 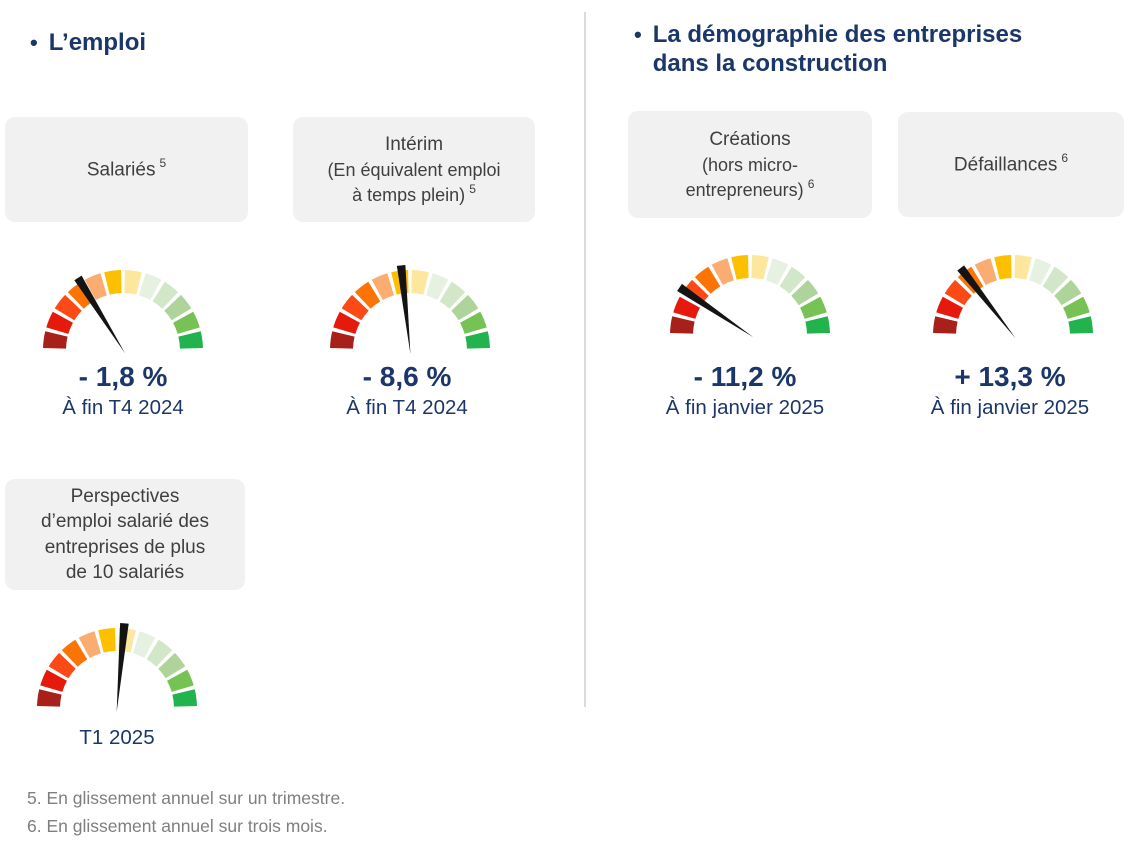 I want to click on section-title-text: L’emploi, so click(x=97, y=42).